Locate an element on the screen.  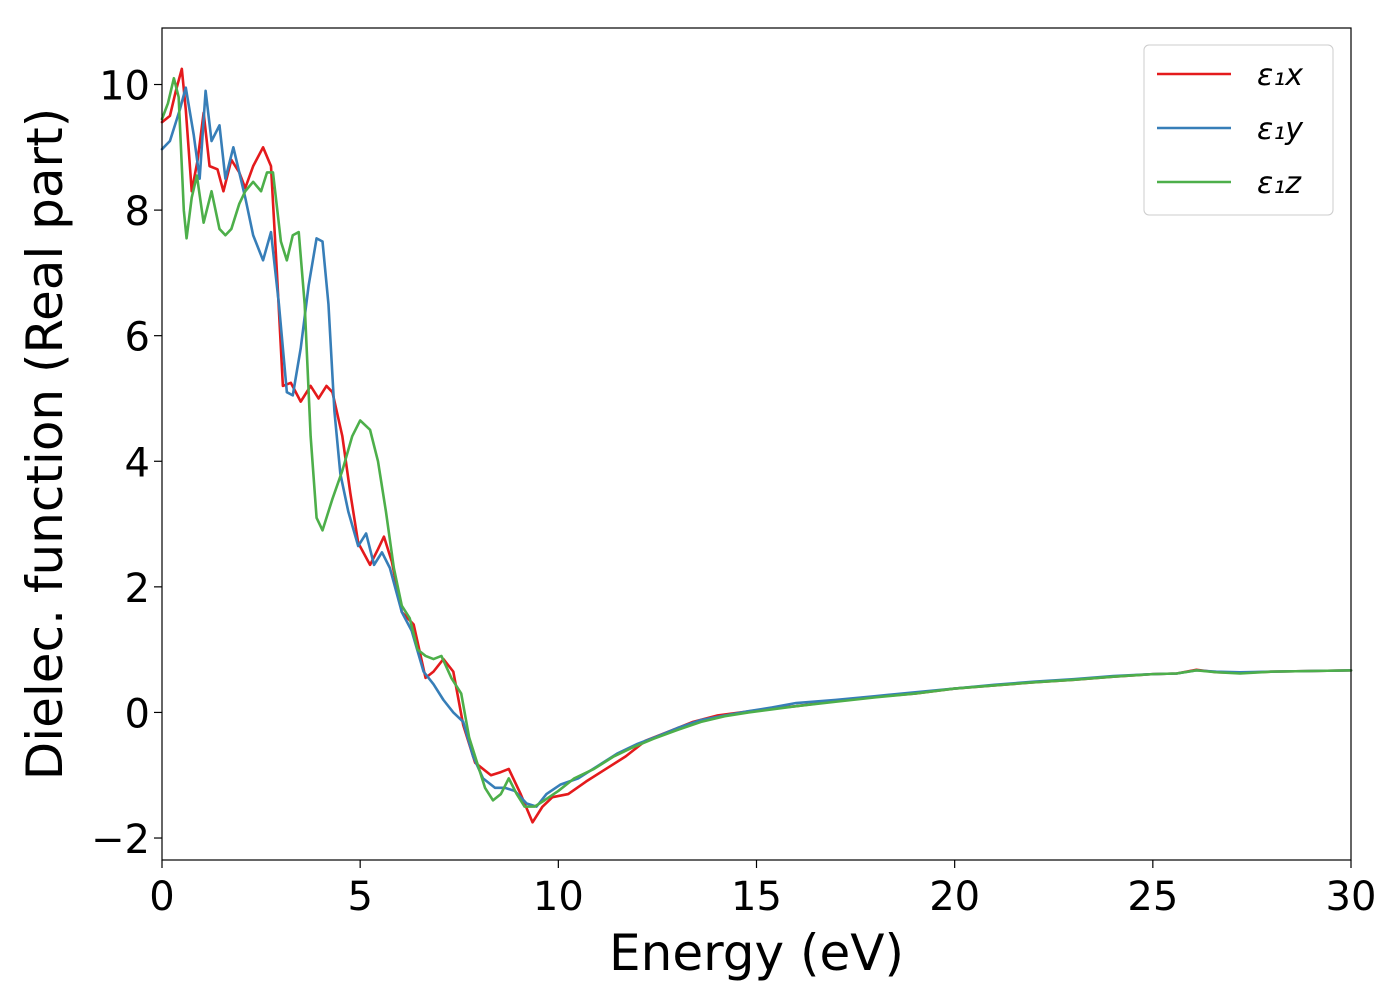
x-axis-ticks: 0 5 10 15 20 25 30 is located at coordinates (762, 890).